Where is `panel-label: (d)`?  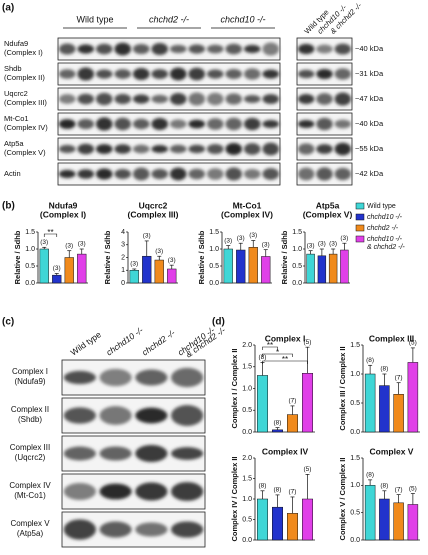 panel-label: (d) is located at coordinates (218, 322).